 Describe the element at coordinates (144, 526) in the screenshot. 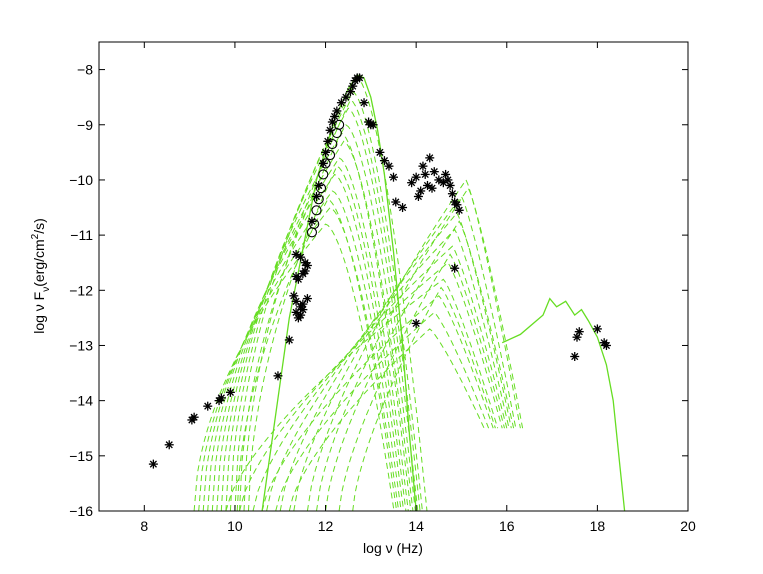

I see `x-tick-label: 8` at that location.